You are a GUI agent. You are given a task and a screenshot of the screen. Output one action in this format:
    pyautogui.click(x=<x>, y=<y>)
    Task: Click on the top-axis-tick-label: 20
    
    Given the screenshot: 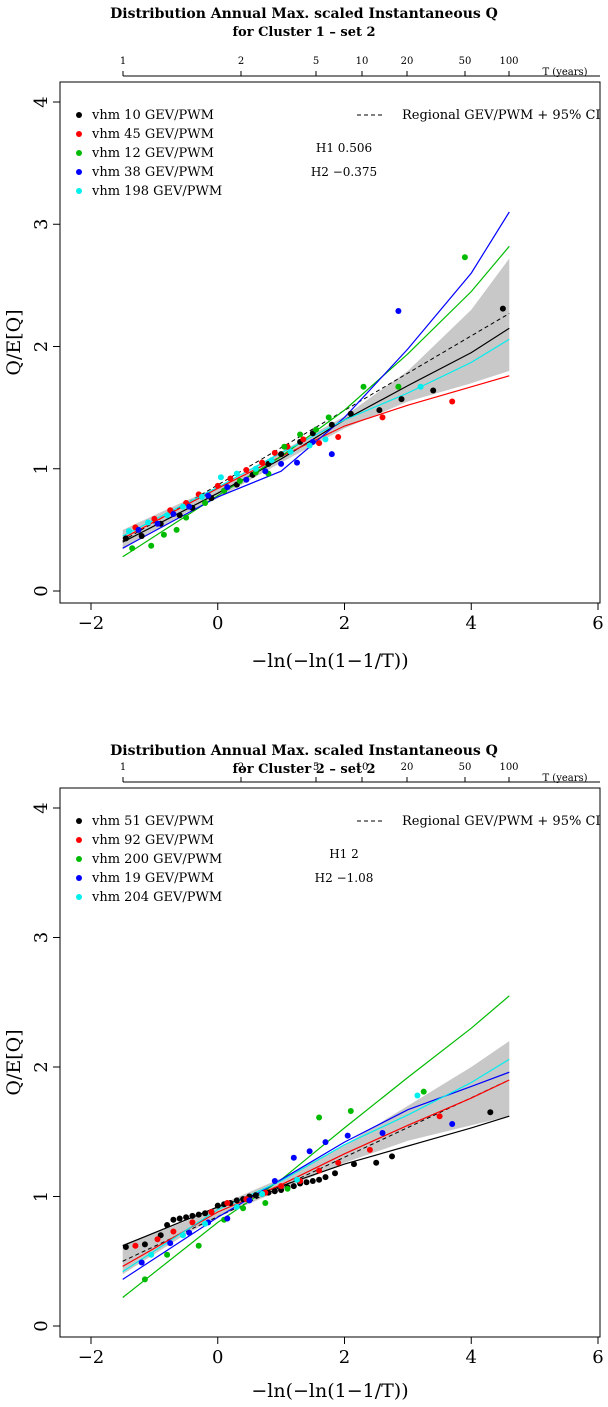 What is the action you would take?
    pyautogui.click(x=407, y=61)
    